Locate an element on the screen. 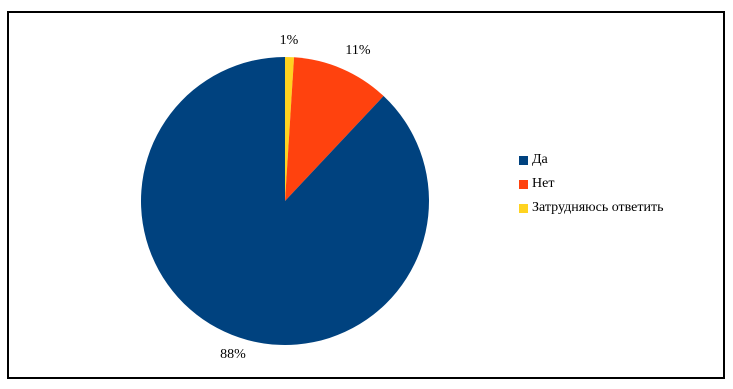 This screenshot has height=389, width=733. legend-label: Да is located at coordinates (540, 159).